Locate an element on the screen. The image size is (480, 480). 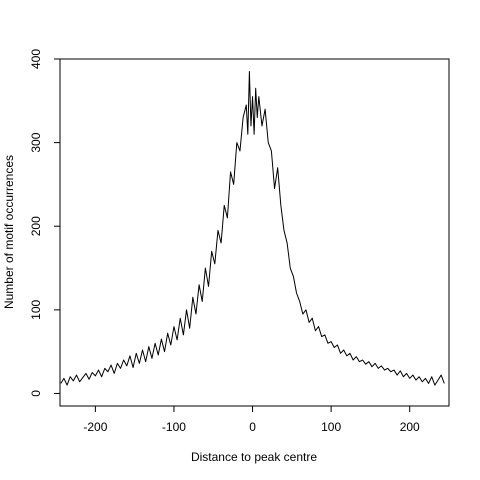
y-tick-label: 200 is located at coordinates (36, 226).